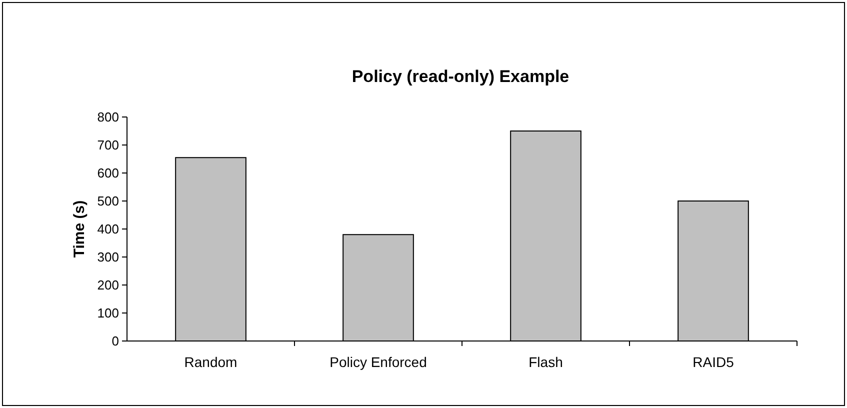 The width and height of the screenshot is (847, 408). Describe the element at coordinates (108, 145) in the screenshot. I see `y-tick-label: 700` at that location.